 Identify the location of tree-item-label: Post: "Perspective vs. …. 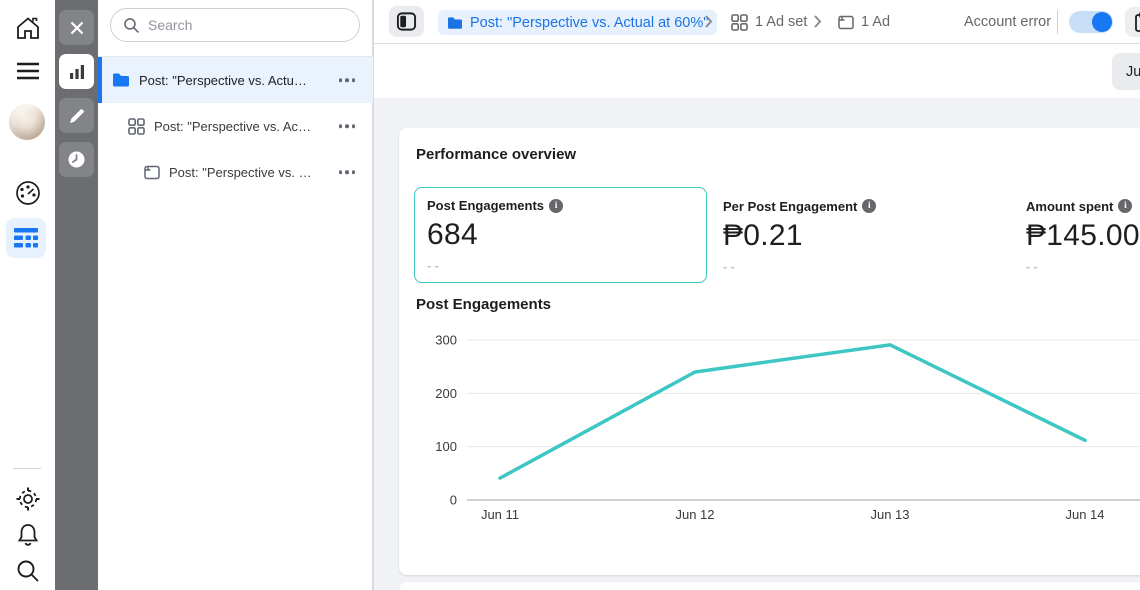
(240, 172).